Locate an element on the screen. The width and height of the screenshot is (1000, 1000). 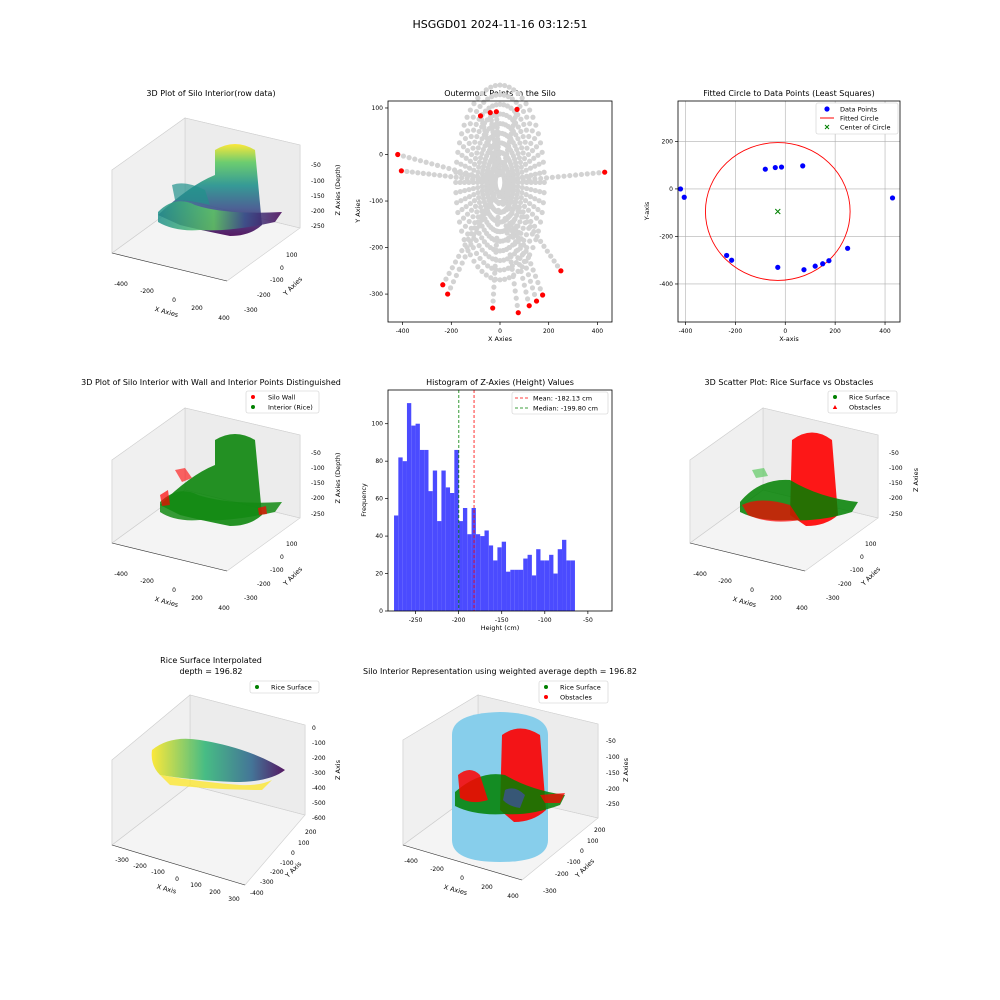
x-tick-label: -200 is located at coordinates (459, 620).